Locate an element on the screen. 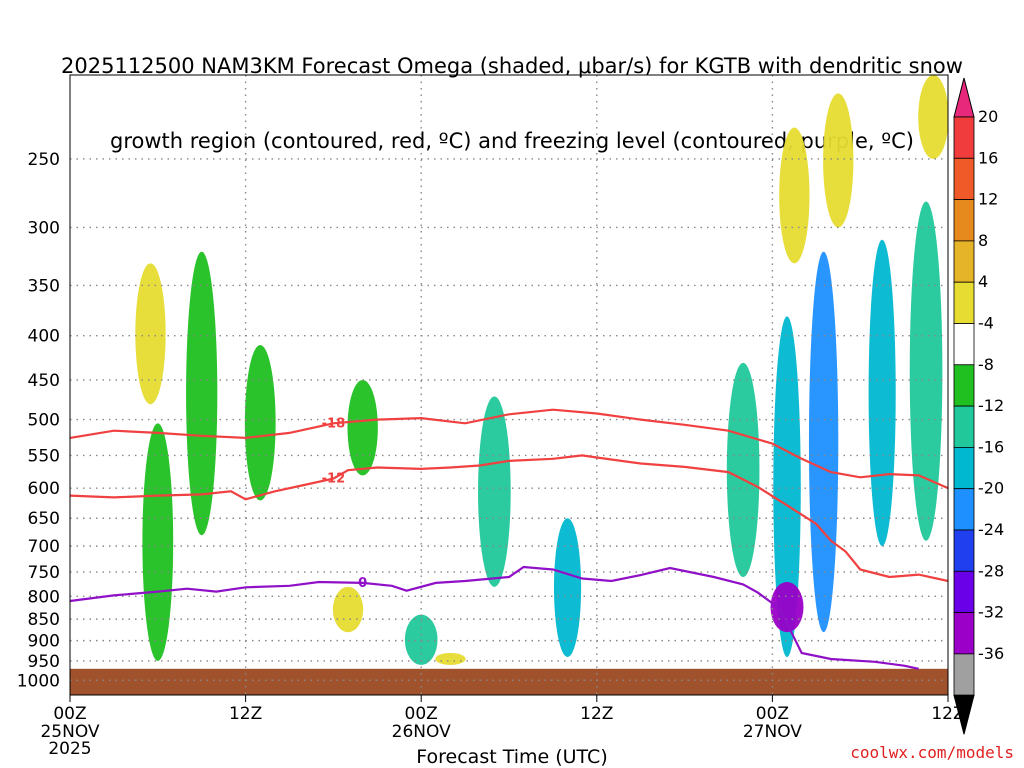 The image size is (1024, 768). y-tick-label: 1000 is located at coordinates (38, 681).